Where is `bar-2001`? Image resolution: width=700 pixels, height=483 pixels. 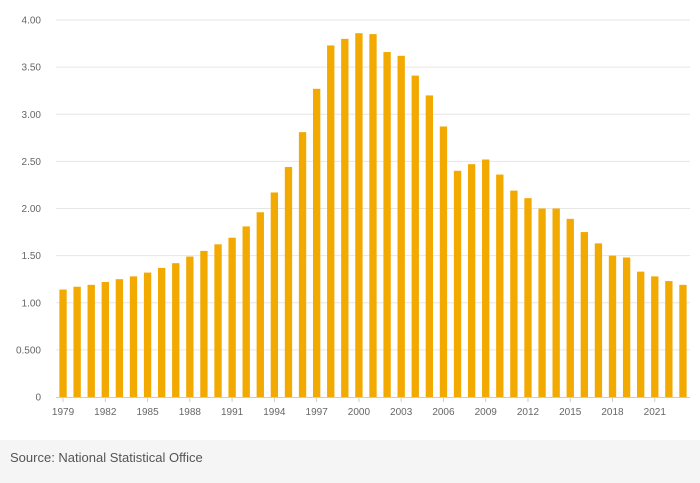 bar-2001 is located at coordinates (373, 215).